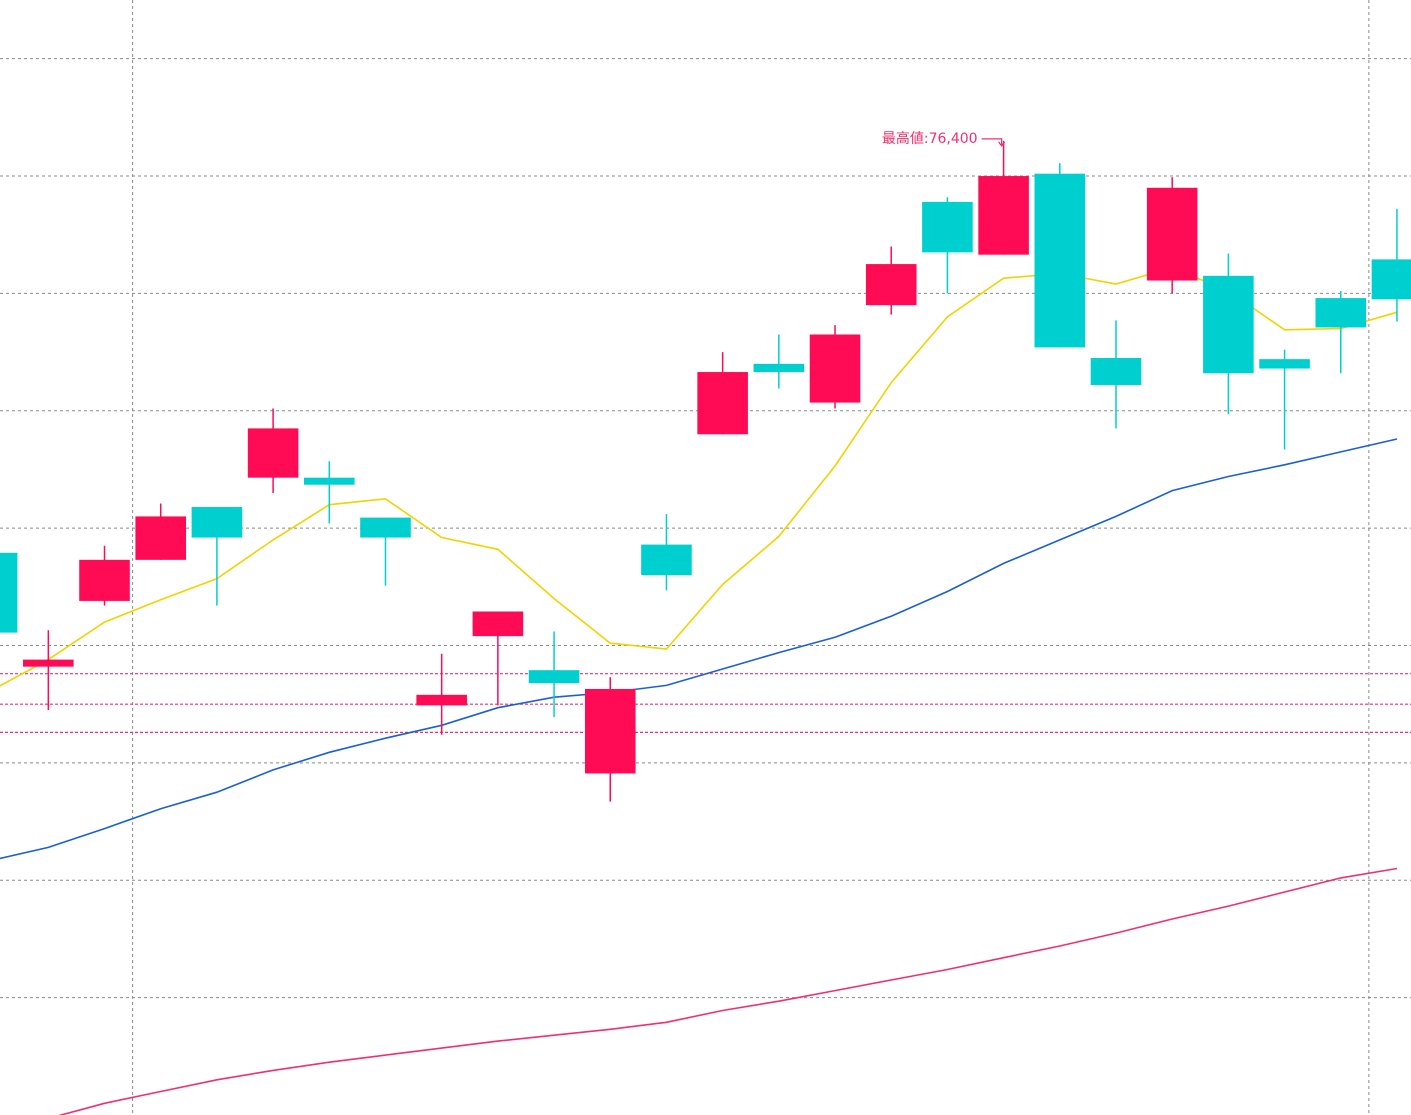  Describe the element at coordinates (993, 142) in the screenshot. I see `annotation-arrow` at that location.